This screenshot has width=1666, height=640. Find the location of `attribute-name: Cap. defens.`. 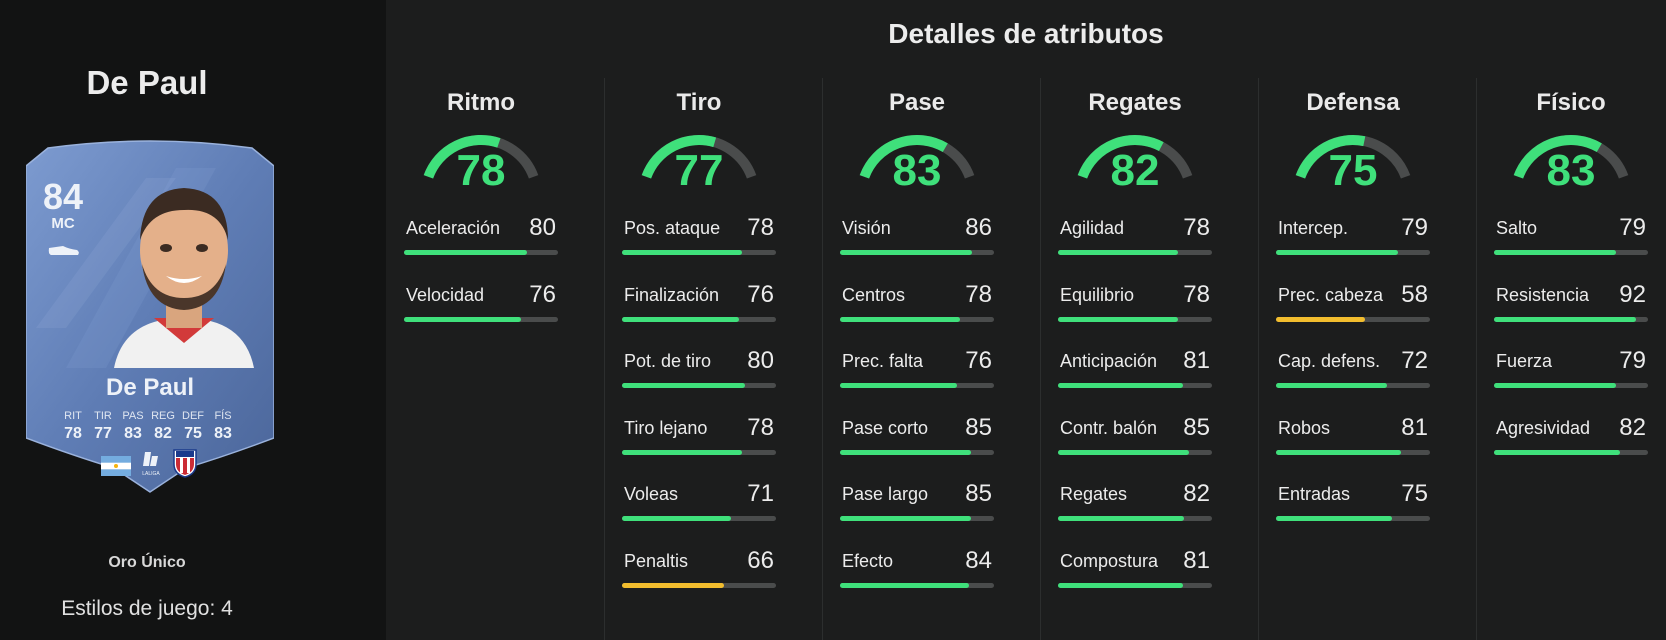

attribute-name: Cap. defens. is located at coordinates (1329, 361).